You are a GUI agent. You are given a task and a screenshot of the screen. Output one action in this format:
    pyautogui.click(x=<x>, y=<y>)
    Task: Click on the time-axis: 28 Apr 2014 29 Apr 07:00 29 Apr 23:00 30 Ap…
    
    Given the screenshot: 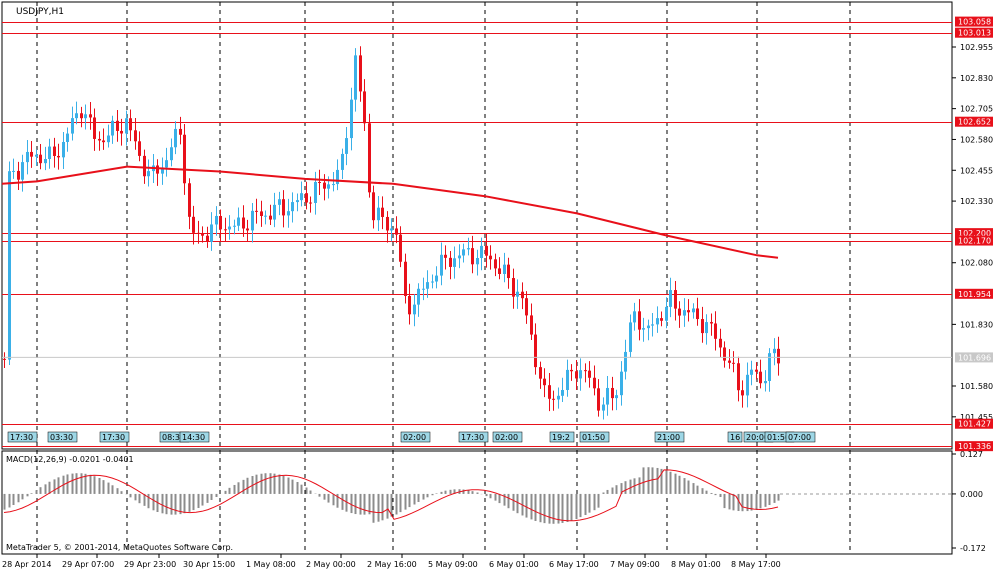 What is the action you would take?
    pyautogui.click(x=391, y=561)
    